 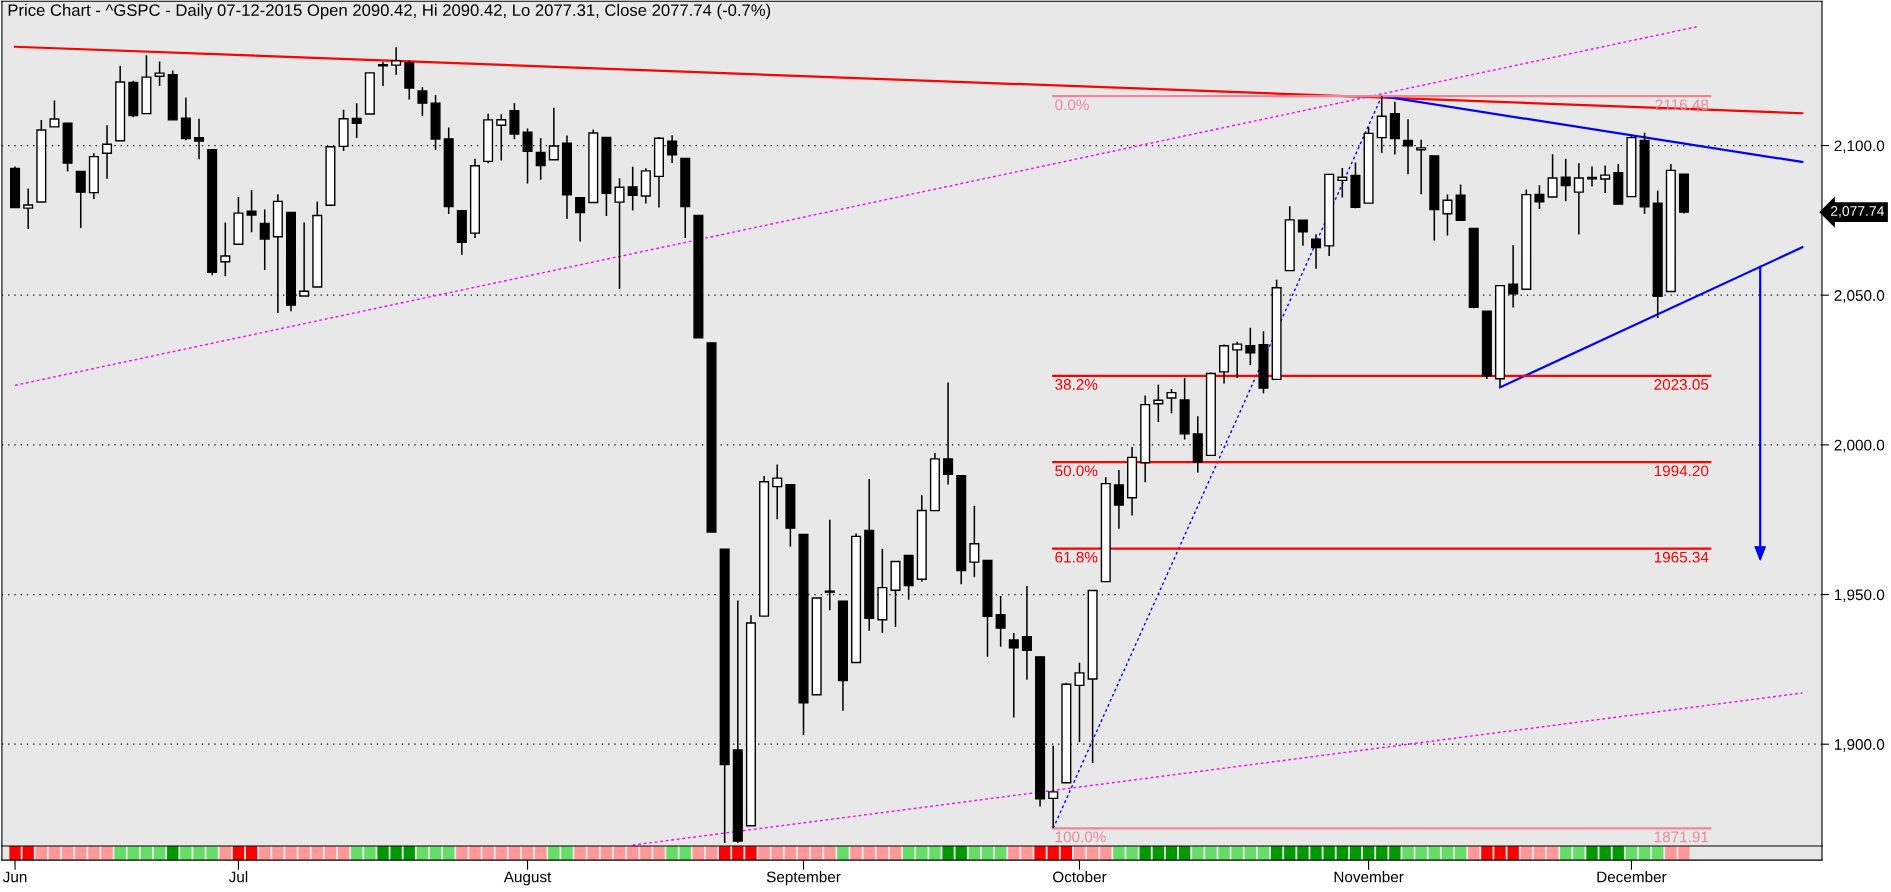 What do you see at coordinates (389, 11) in the screenshot?
I see `chart-title: Price Chart - ^GSPC - Daily 07-12-2015 Open 2090.42, Hi 2090.42, Lo 2077.31, Close 2077.74 (-0.7%)` at bounding box center [389, 11].